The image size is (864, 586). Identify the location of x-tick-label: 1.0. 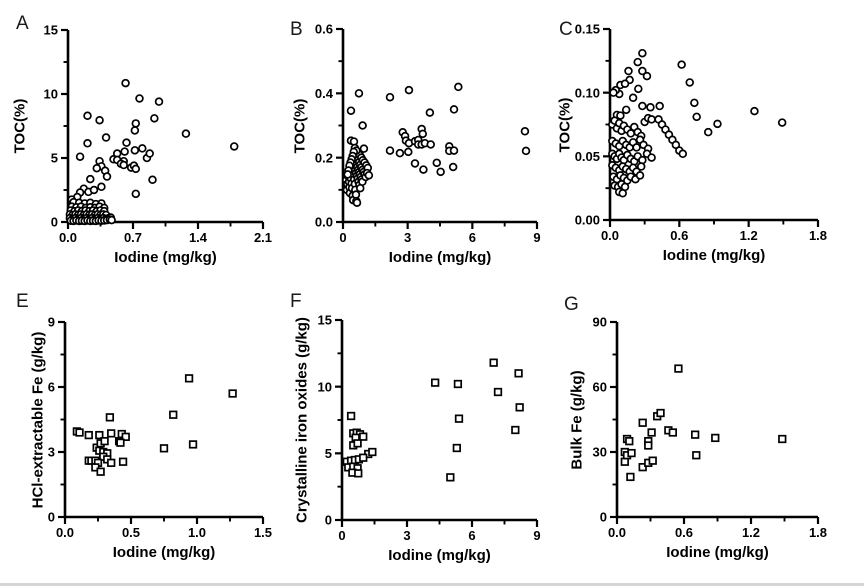
(197, 532).